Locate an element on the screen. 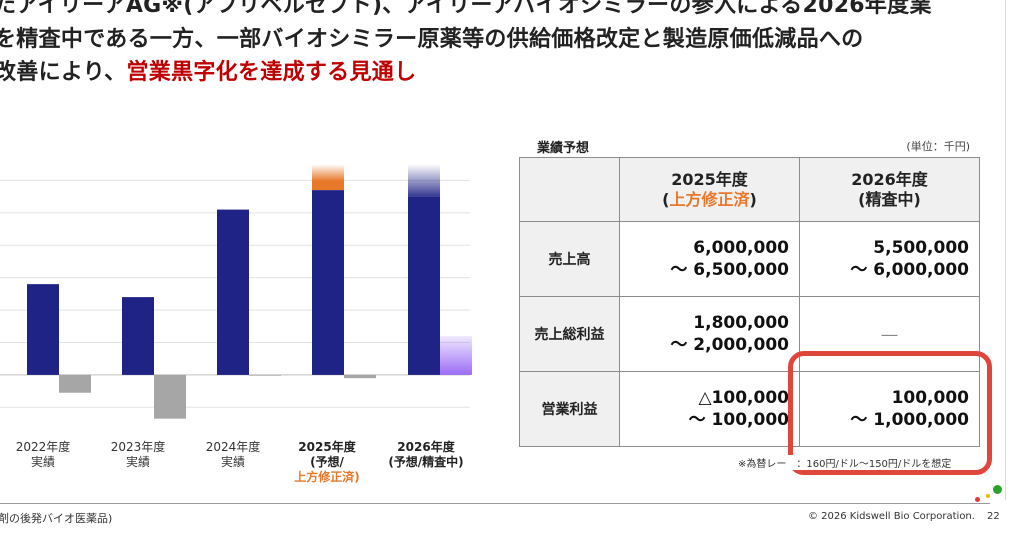 The image size is (1028, 541). x-label-2026: 2026年度 (予想/精査中) is located at coordinates (426, 455).